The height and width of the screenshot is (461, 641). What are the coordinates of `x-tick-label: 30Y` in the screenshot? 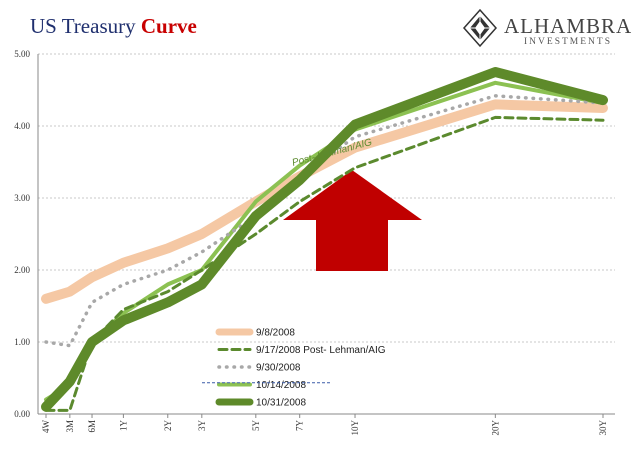 It's located at (603, 428).